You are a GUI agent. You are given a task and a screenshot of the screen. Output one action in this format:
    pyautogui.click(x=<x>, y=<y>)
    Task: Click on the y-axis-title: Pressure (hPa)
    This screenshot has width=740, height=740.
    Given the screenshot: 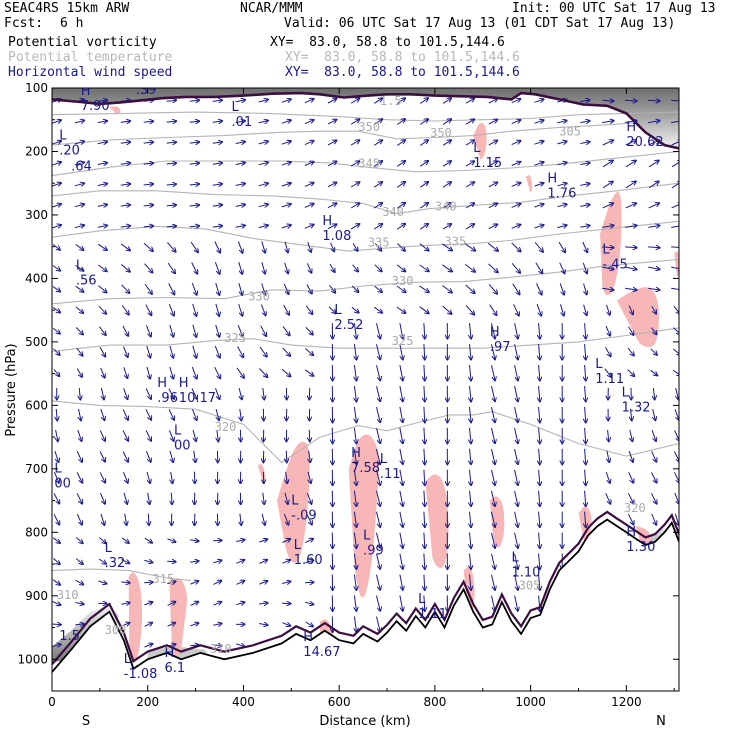 What is the action you would take?
    pyautogui.click(x=11, y=389)
    